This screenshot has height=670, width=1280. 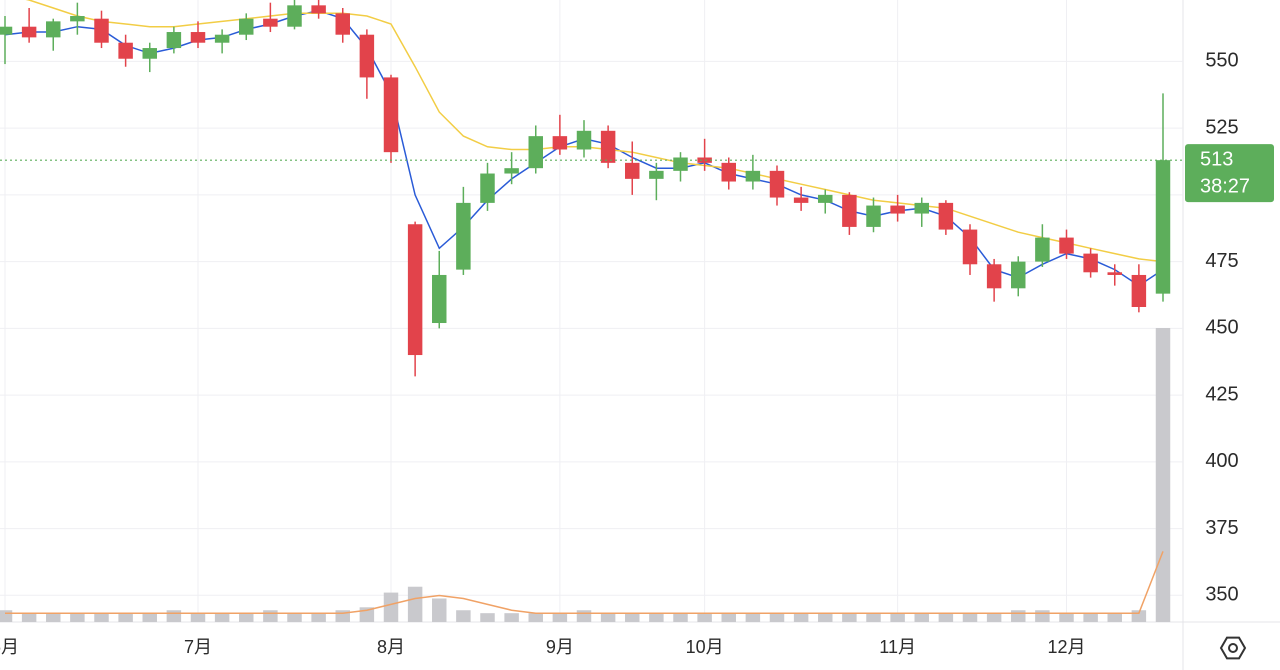 What do you see at coordinates (1229, 173) in the screenshot?
I see `last-price-box` at bounding box center [1229, 173].